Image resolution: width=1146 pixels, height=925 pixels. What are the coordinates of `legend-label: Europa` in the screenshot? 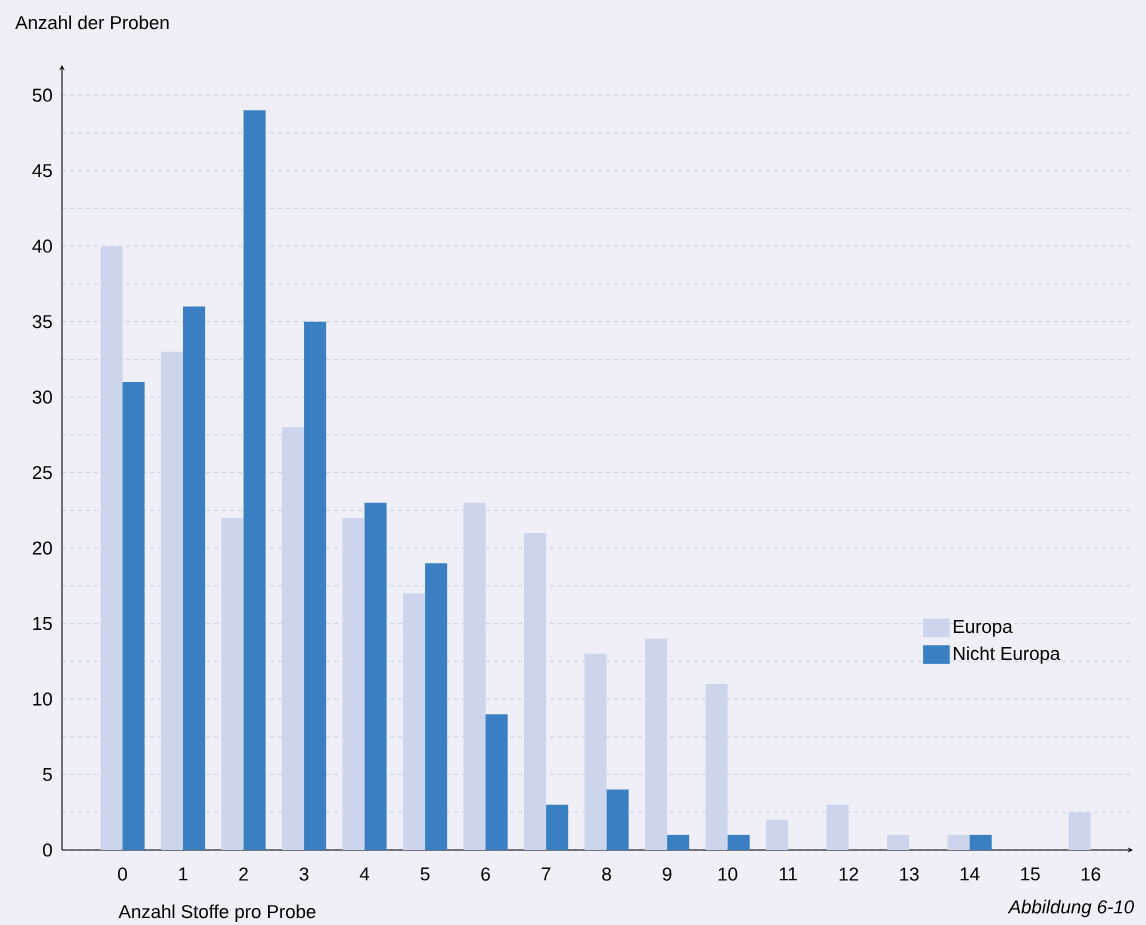 It's located at (983, 628).